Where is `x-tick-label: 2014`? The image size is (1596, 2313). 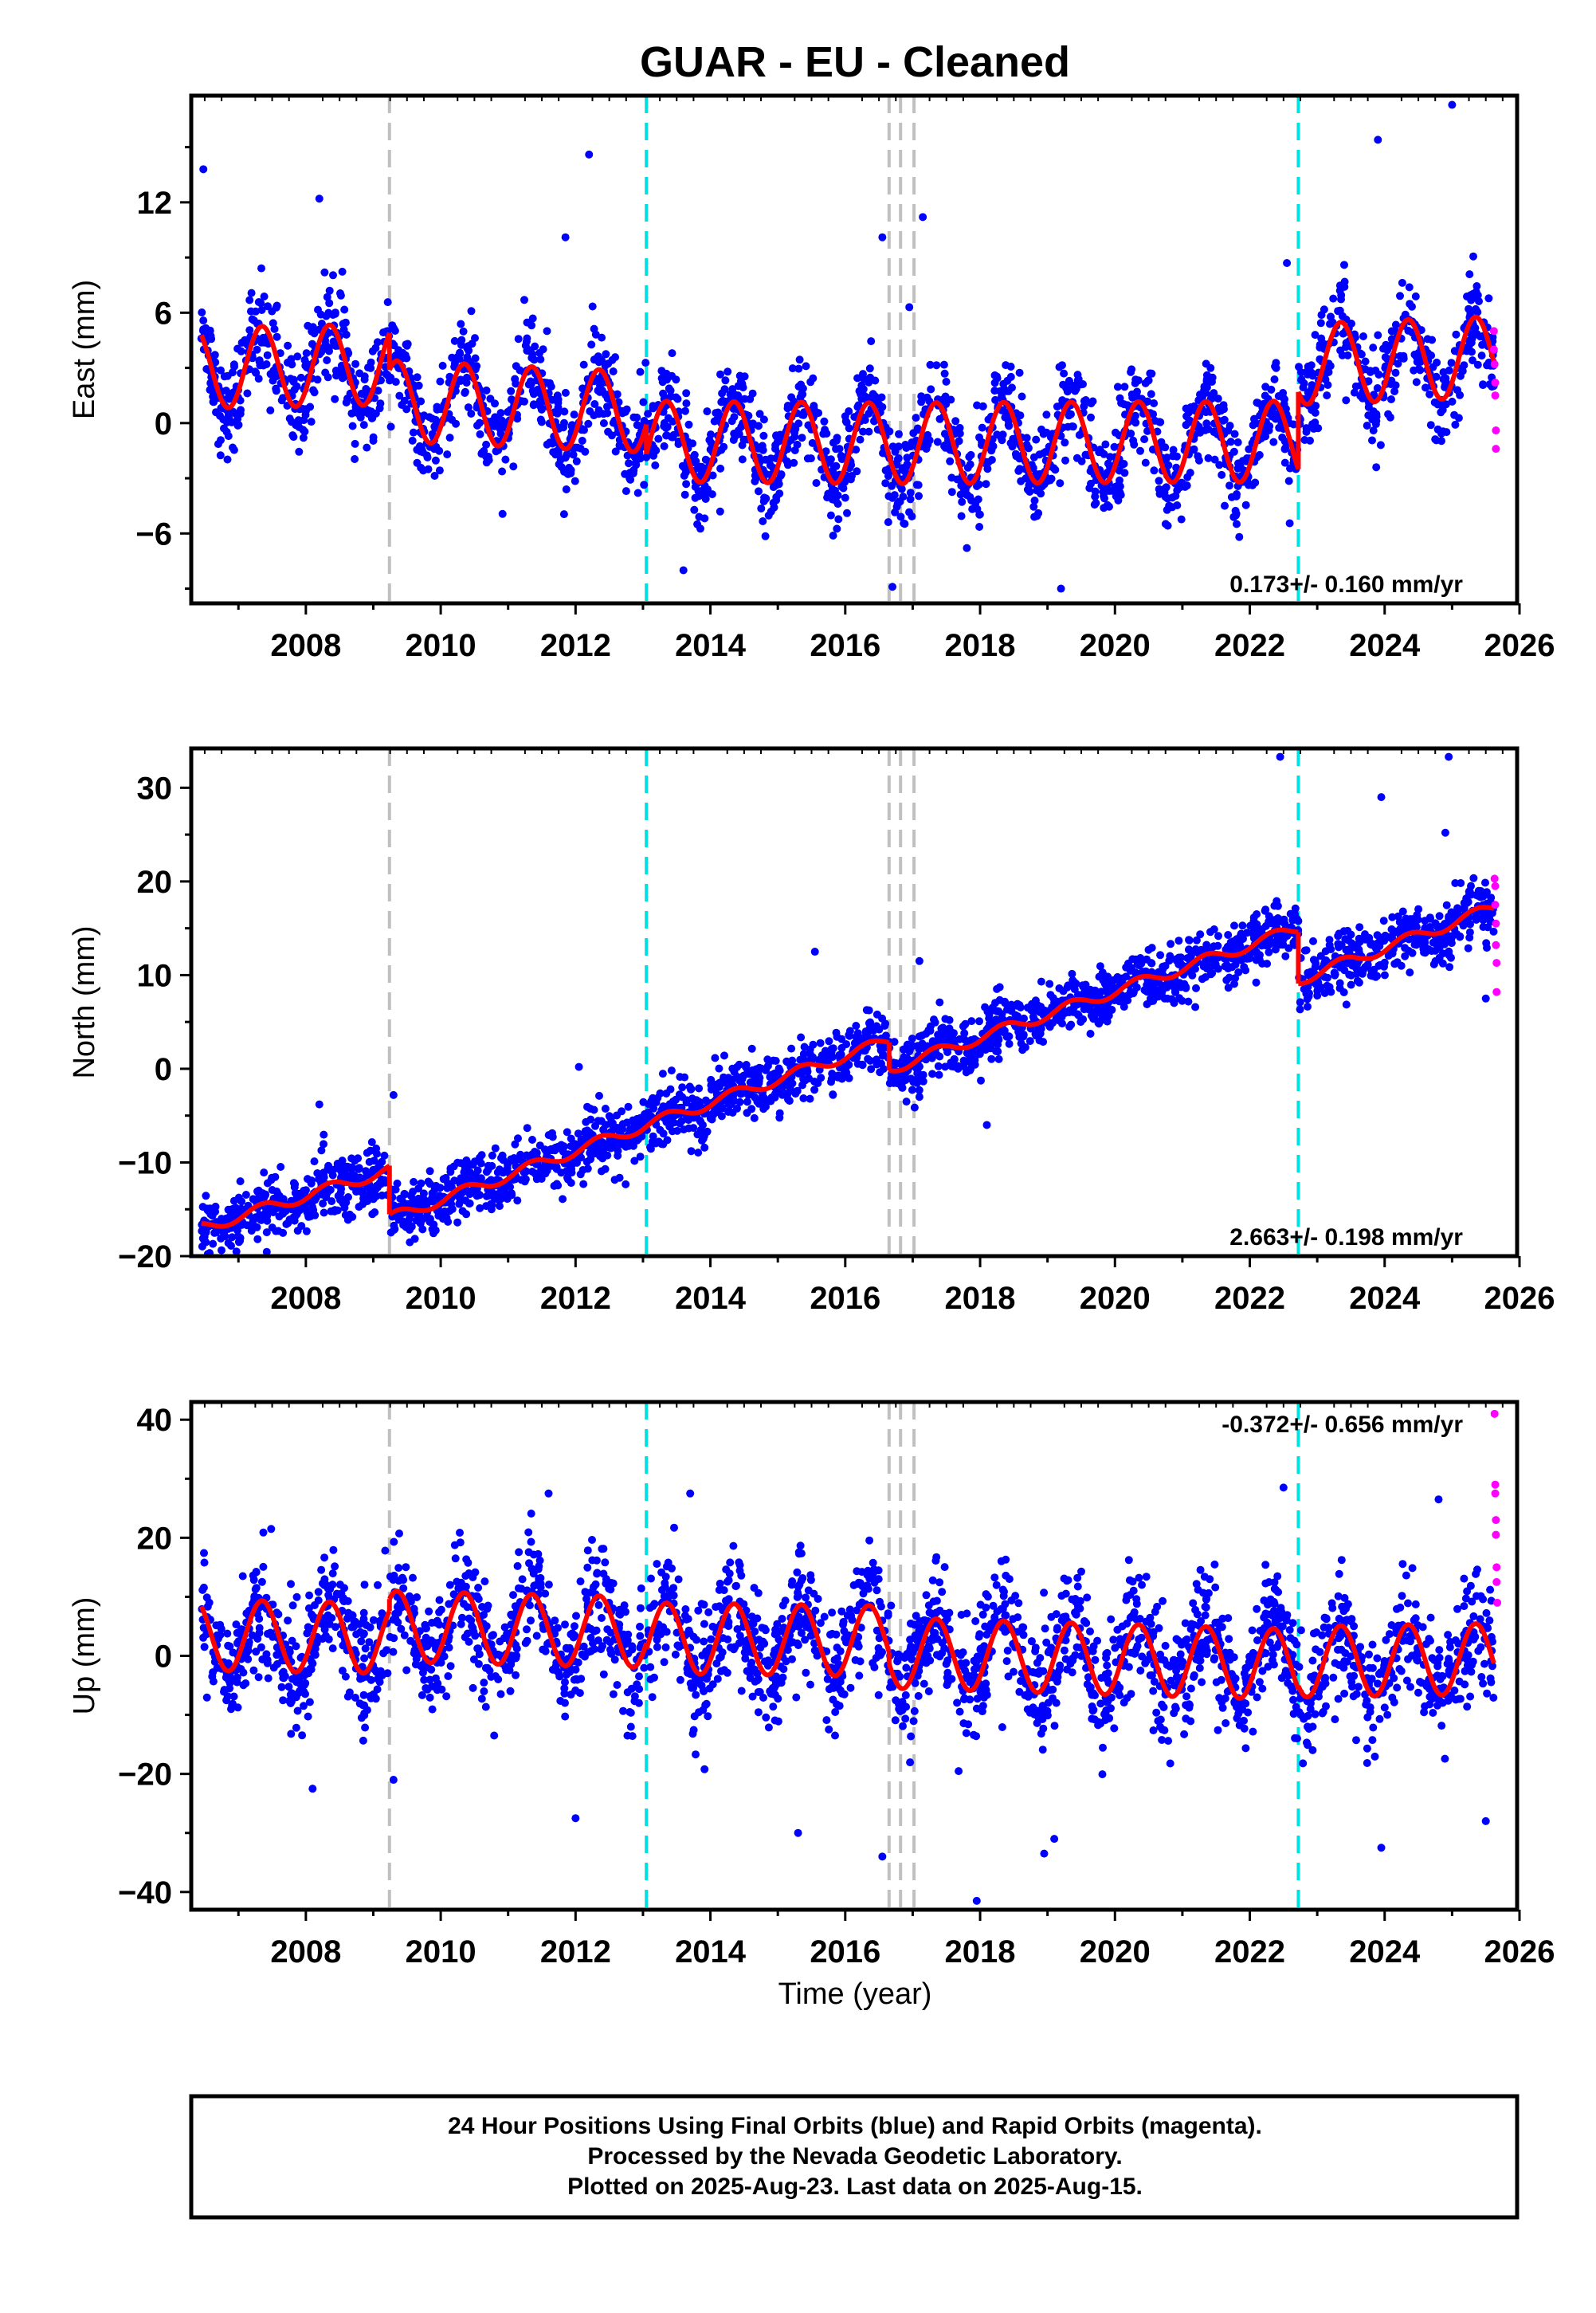 x-tick-label: 2014 is located at coordinates (711, 646).